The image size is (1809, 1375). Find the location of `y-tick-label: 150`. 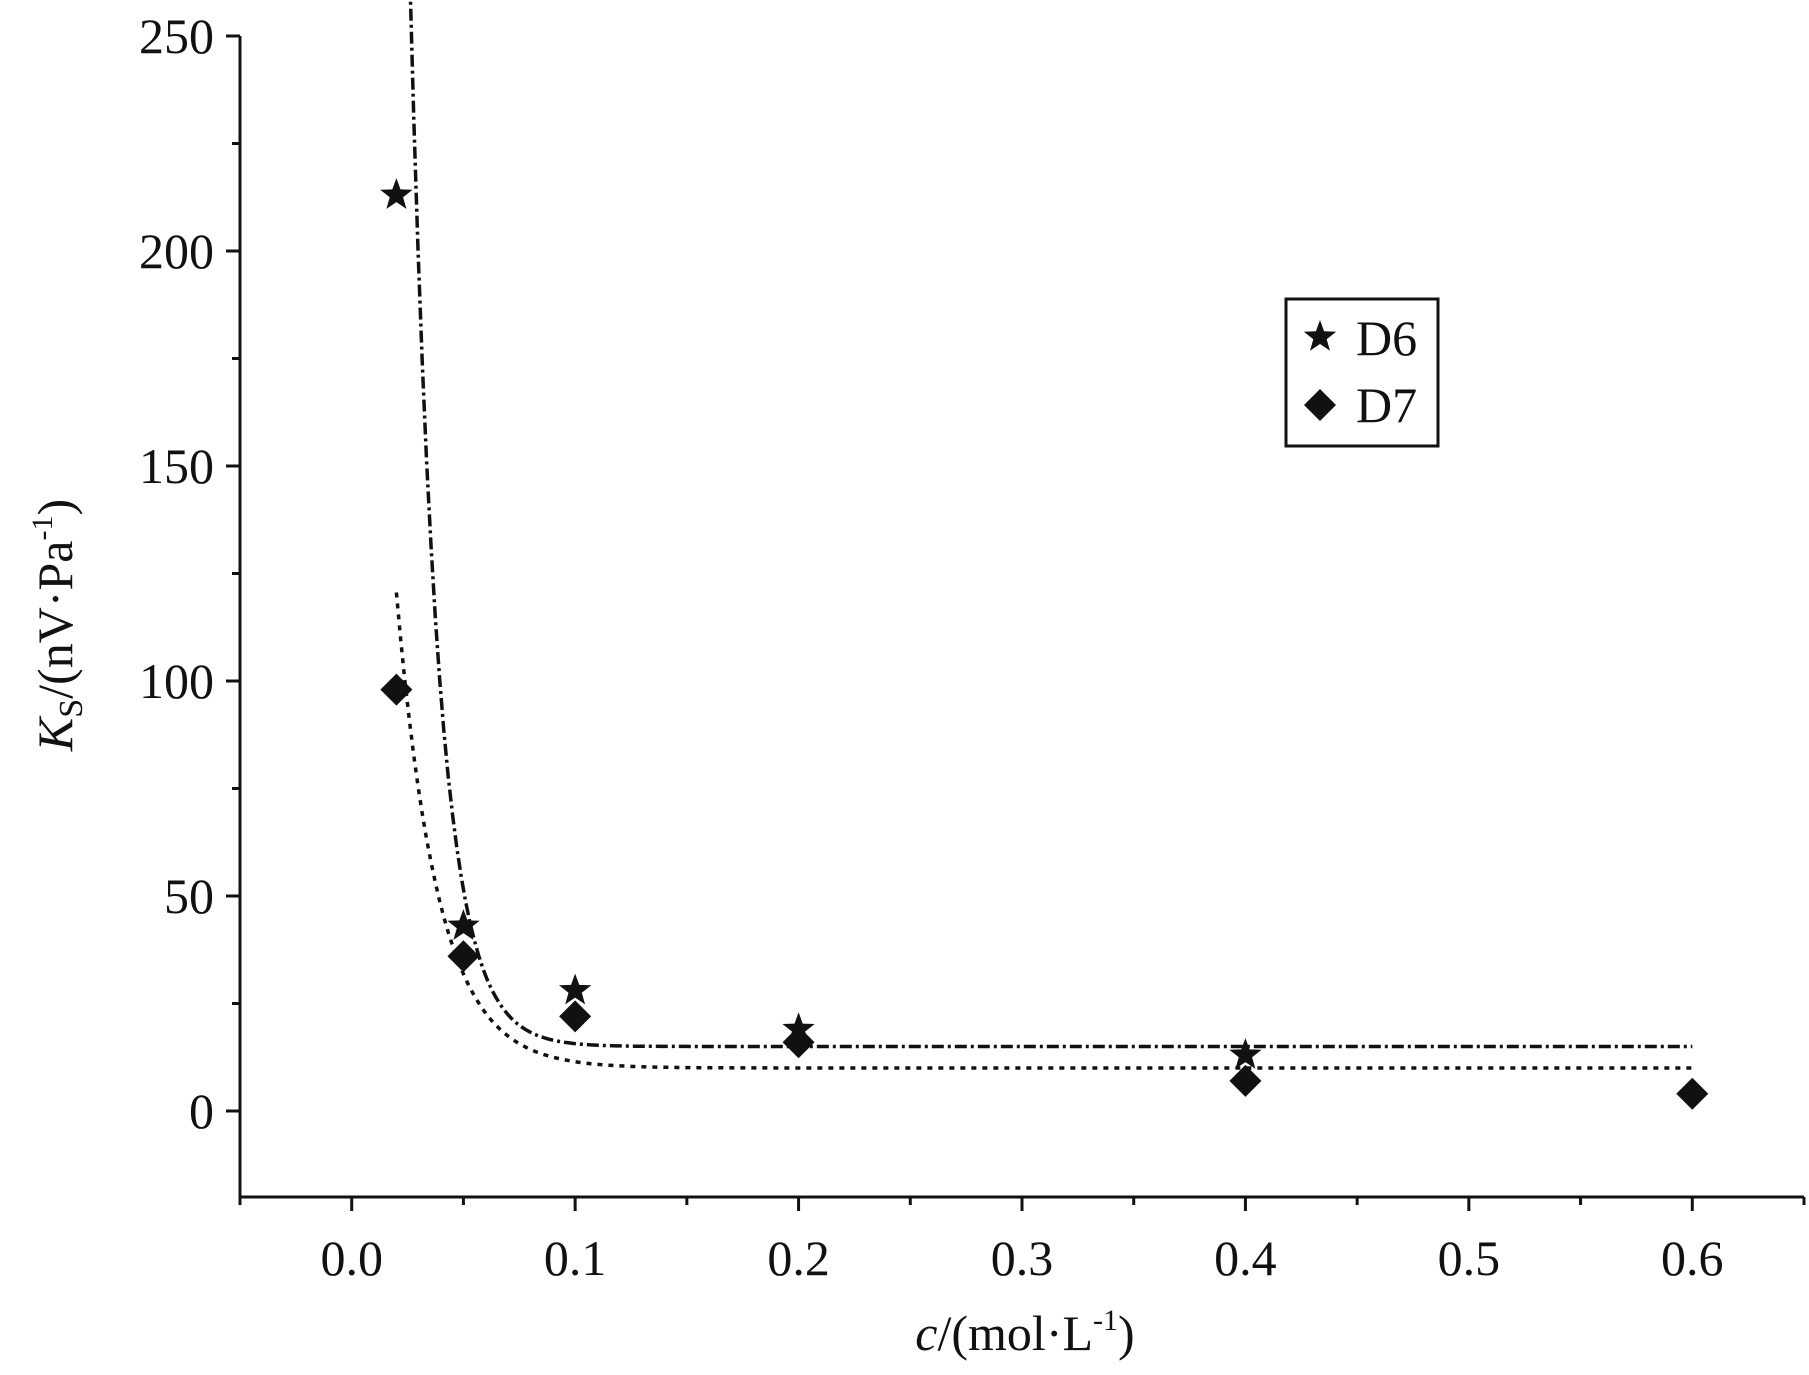

y-tick-label: 150 is located at coordinates (176, 466).